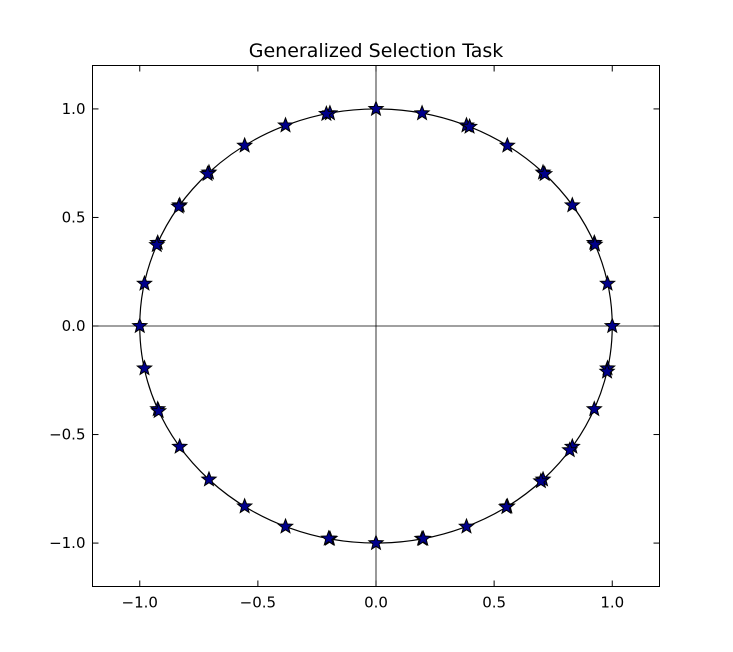  What do you see at coordinates (376, 603) in the screenshot?
I see `x-tick-label: 0.0` at bounding box center [376, 603].